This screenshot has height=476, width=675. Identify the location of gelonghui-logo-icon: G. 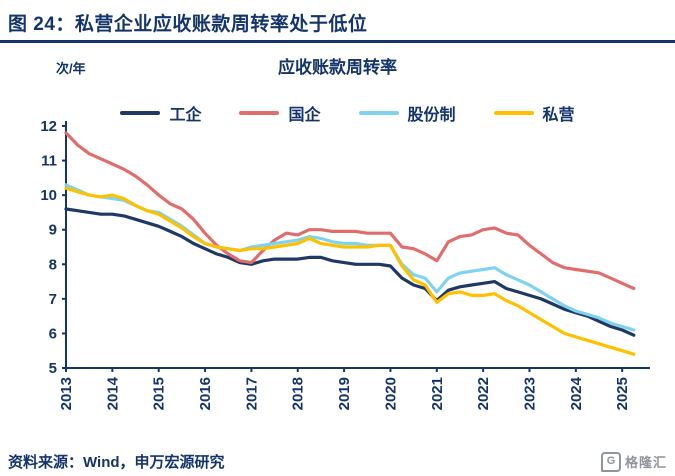
(610, 461).